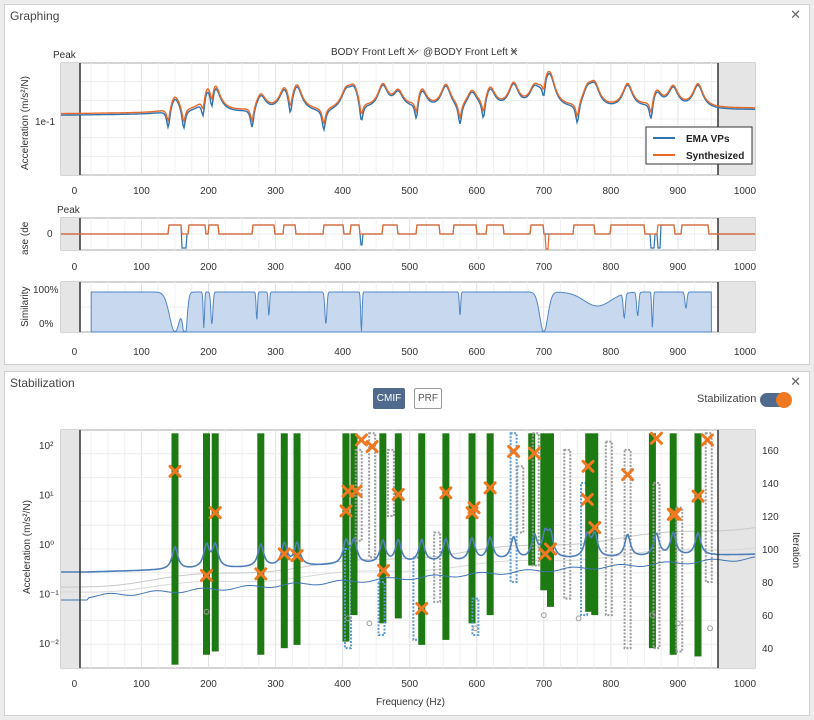 Image resolution: width=814 pixels, height=720 pixels. What do you see at coordinates (784, 400) in the screenshot?
I see `toggle-knob` at bounding box center [784, 400].